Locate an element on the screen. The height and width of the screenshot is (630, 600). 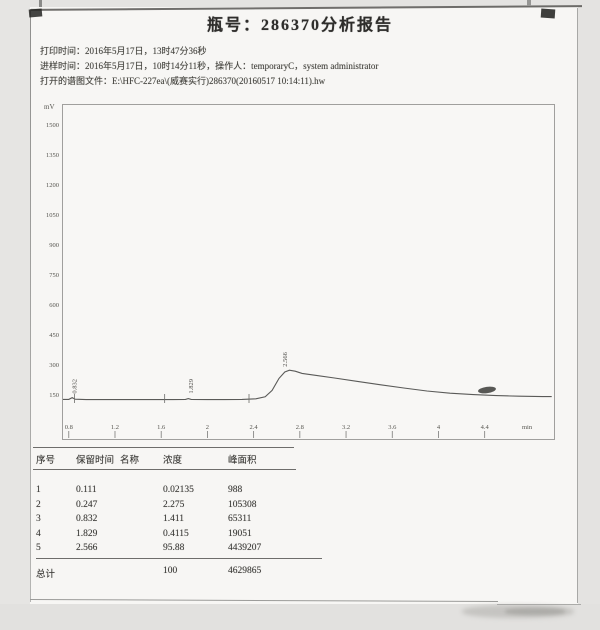
scanner-margin-top is located at coordinates (300, 3).